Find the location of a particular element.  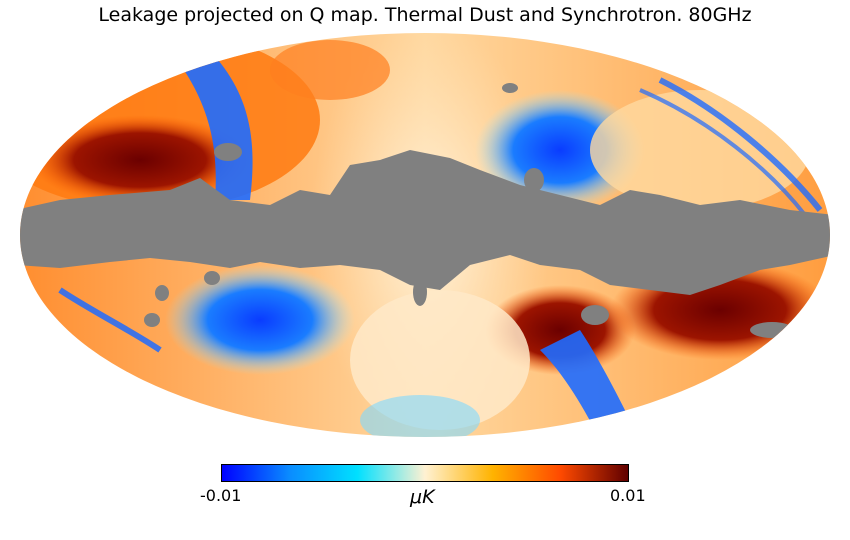

blue-region-sw is located at coordinates (260, 320).